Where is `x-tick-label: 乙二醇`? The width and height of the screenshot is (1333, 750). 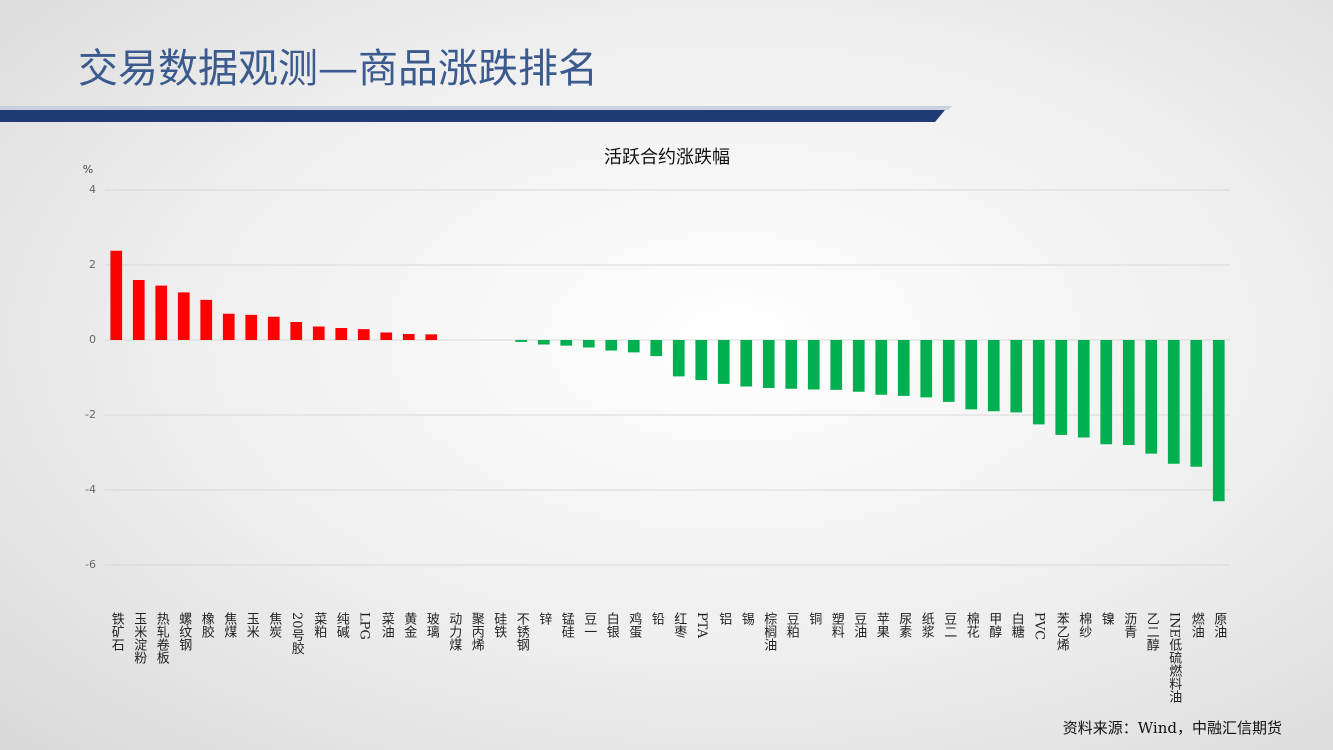
x-tick-label: 乙二醇 is located at coordinates (1152, 631).